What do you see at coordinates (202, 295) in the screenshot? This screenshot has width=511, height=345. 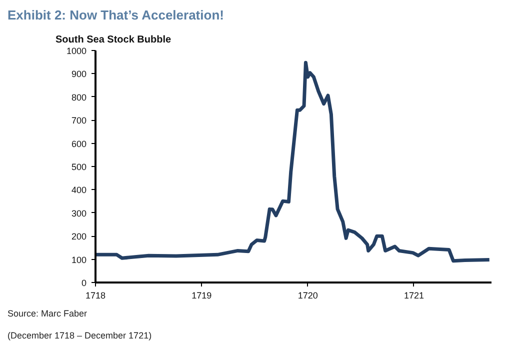 I see `x-tick-label: 1719` at bounding box center [202, 295].